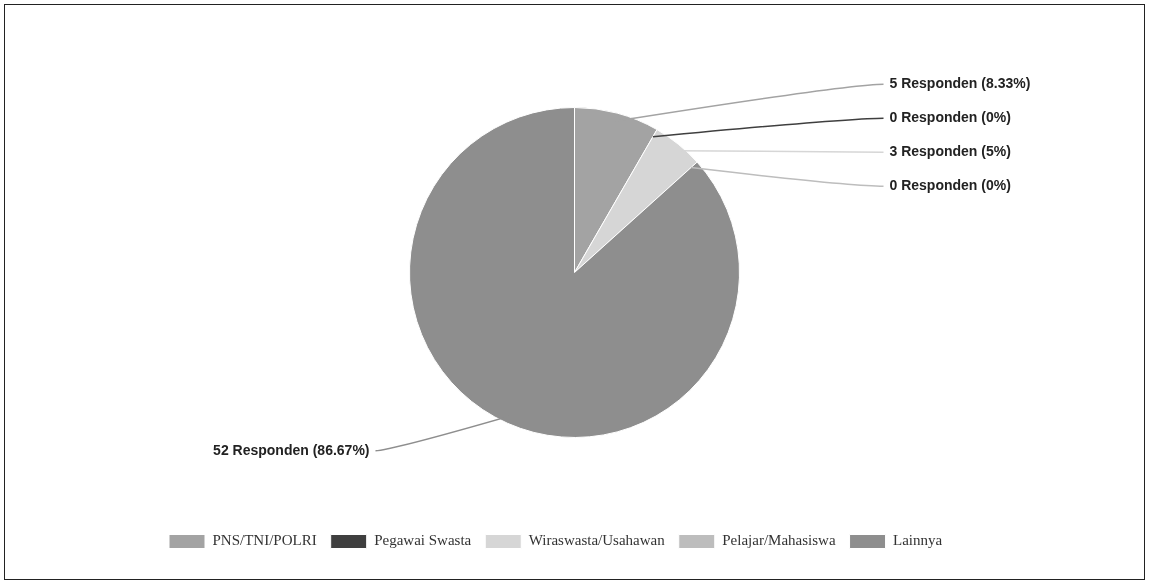 This screenshot has width=1149, height=584. Describe the element at coordinates (950, 151) in the screenshot. I see `data-label: 3 Responden (5%)` at that location.